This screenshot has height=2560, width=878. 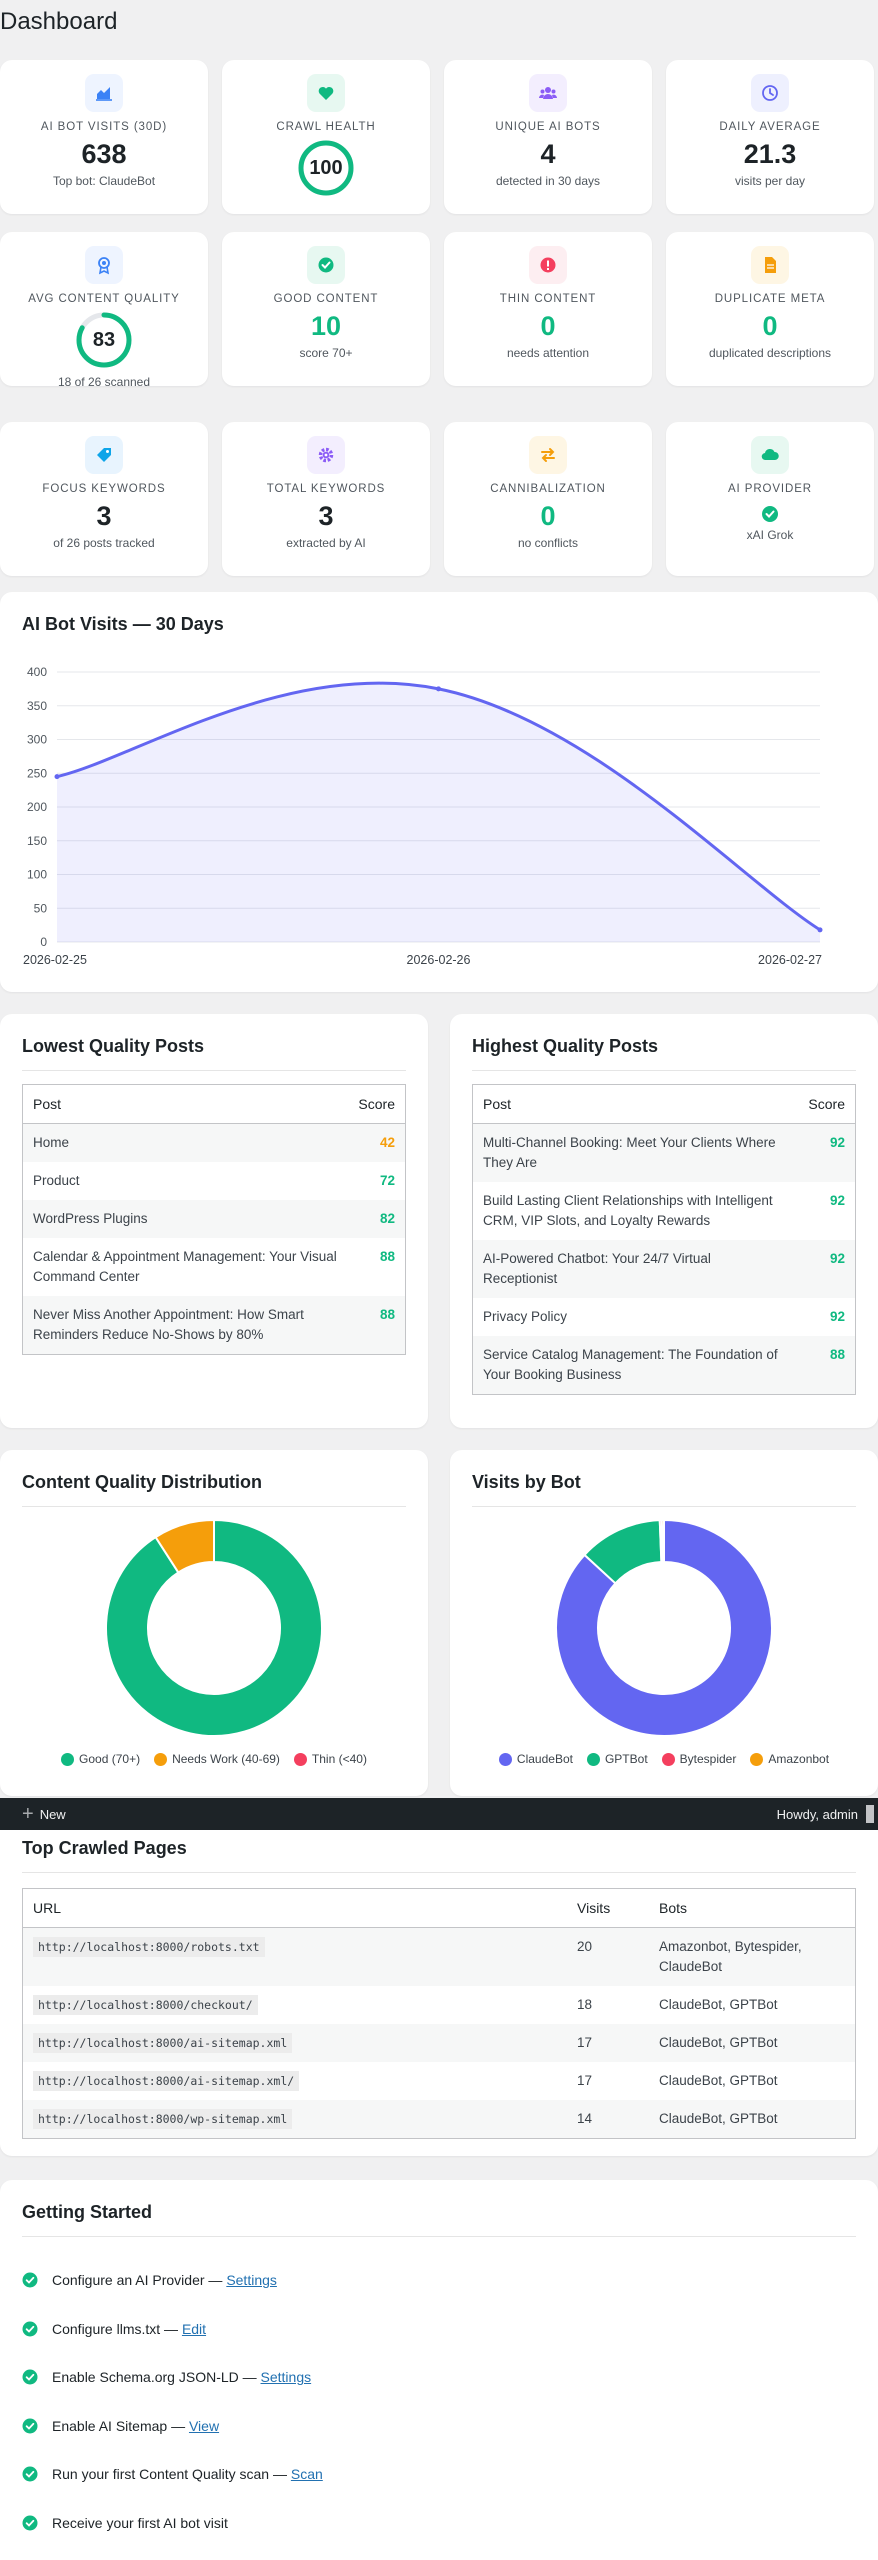 I want to click on account-menu: Howdy, admin, so click(x=825, y=1814).